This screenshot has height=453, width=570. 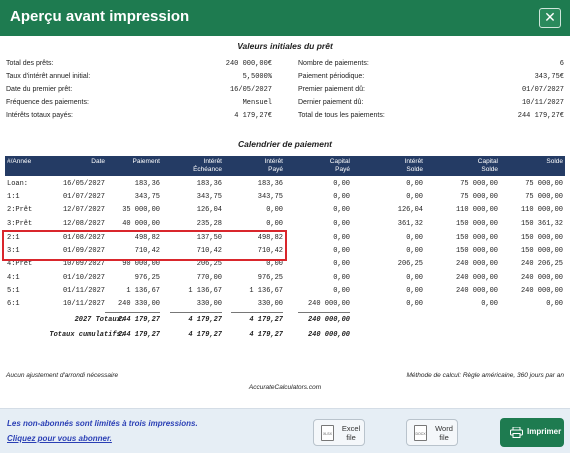 I want to click on cell-payment: 1 136,67, so click(x=143, y=291).